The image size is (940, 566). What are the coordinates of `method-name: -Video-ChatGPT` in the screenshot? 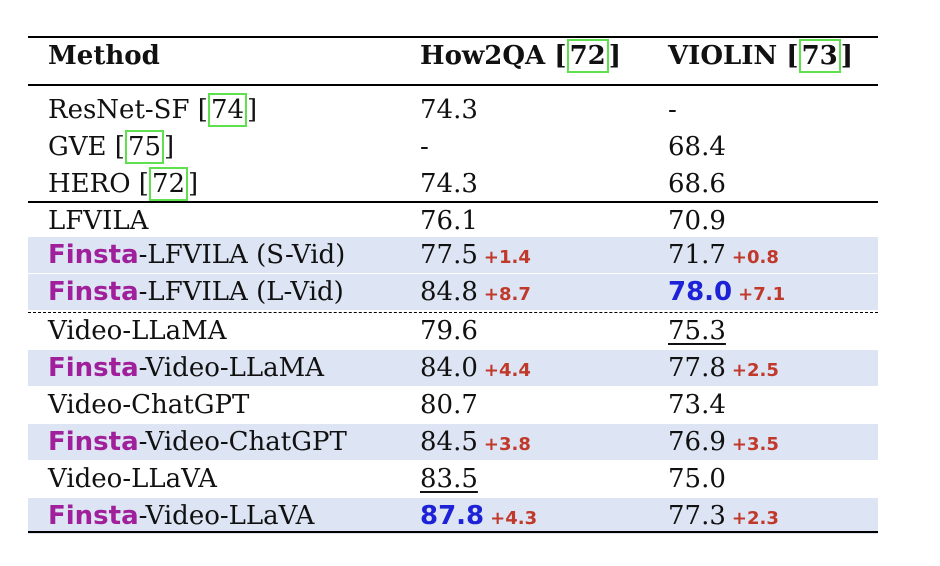 It's located at (242, 442).